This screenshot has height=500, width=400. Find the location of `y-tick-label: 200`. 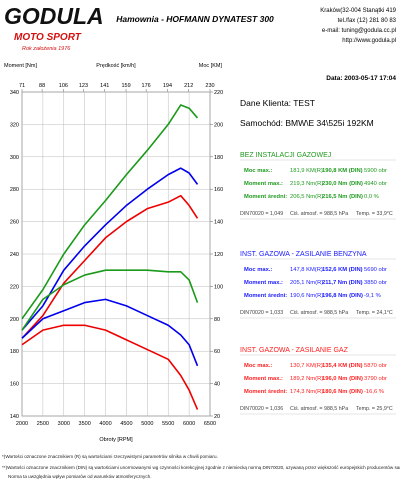

y-tick-label: 200 is located at coordinates (14, 320).